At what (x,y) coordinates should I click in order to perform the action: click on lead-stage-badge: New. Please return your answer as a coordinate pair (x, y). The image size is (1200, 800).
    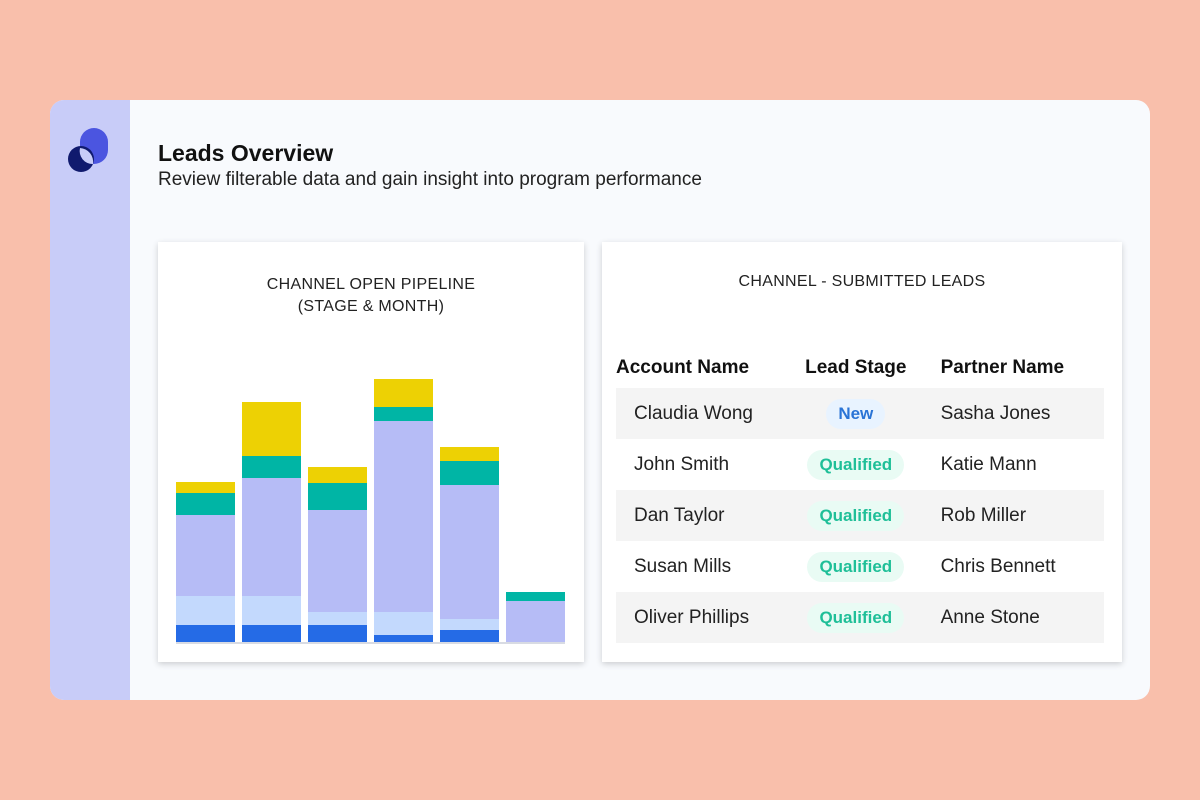
    Looking at the image, I should click on (856, 413).